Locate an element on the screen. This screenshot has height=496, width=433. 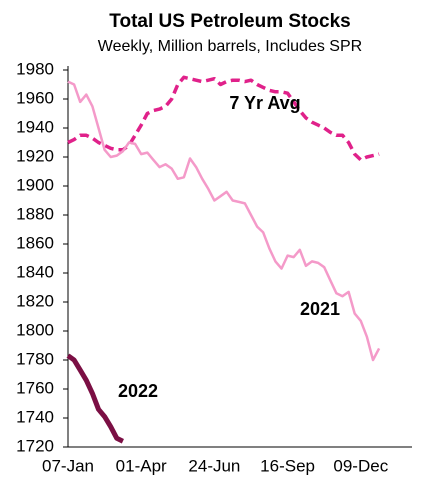
chart-title: Total US Petroleum Stocks is located at coordinates (229, 21).